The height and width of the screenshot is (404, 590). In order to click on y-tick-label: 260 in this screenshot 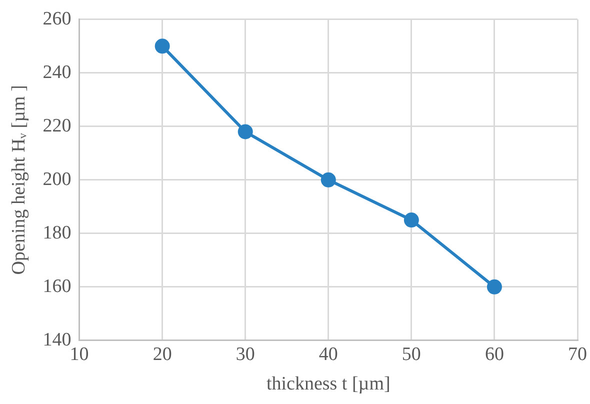, I will do `click(57, 19)`.